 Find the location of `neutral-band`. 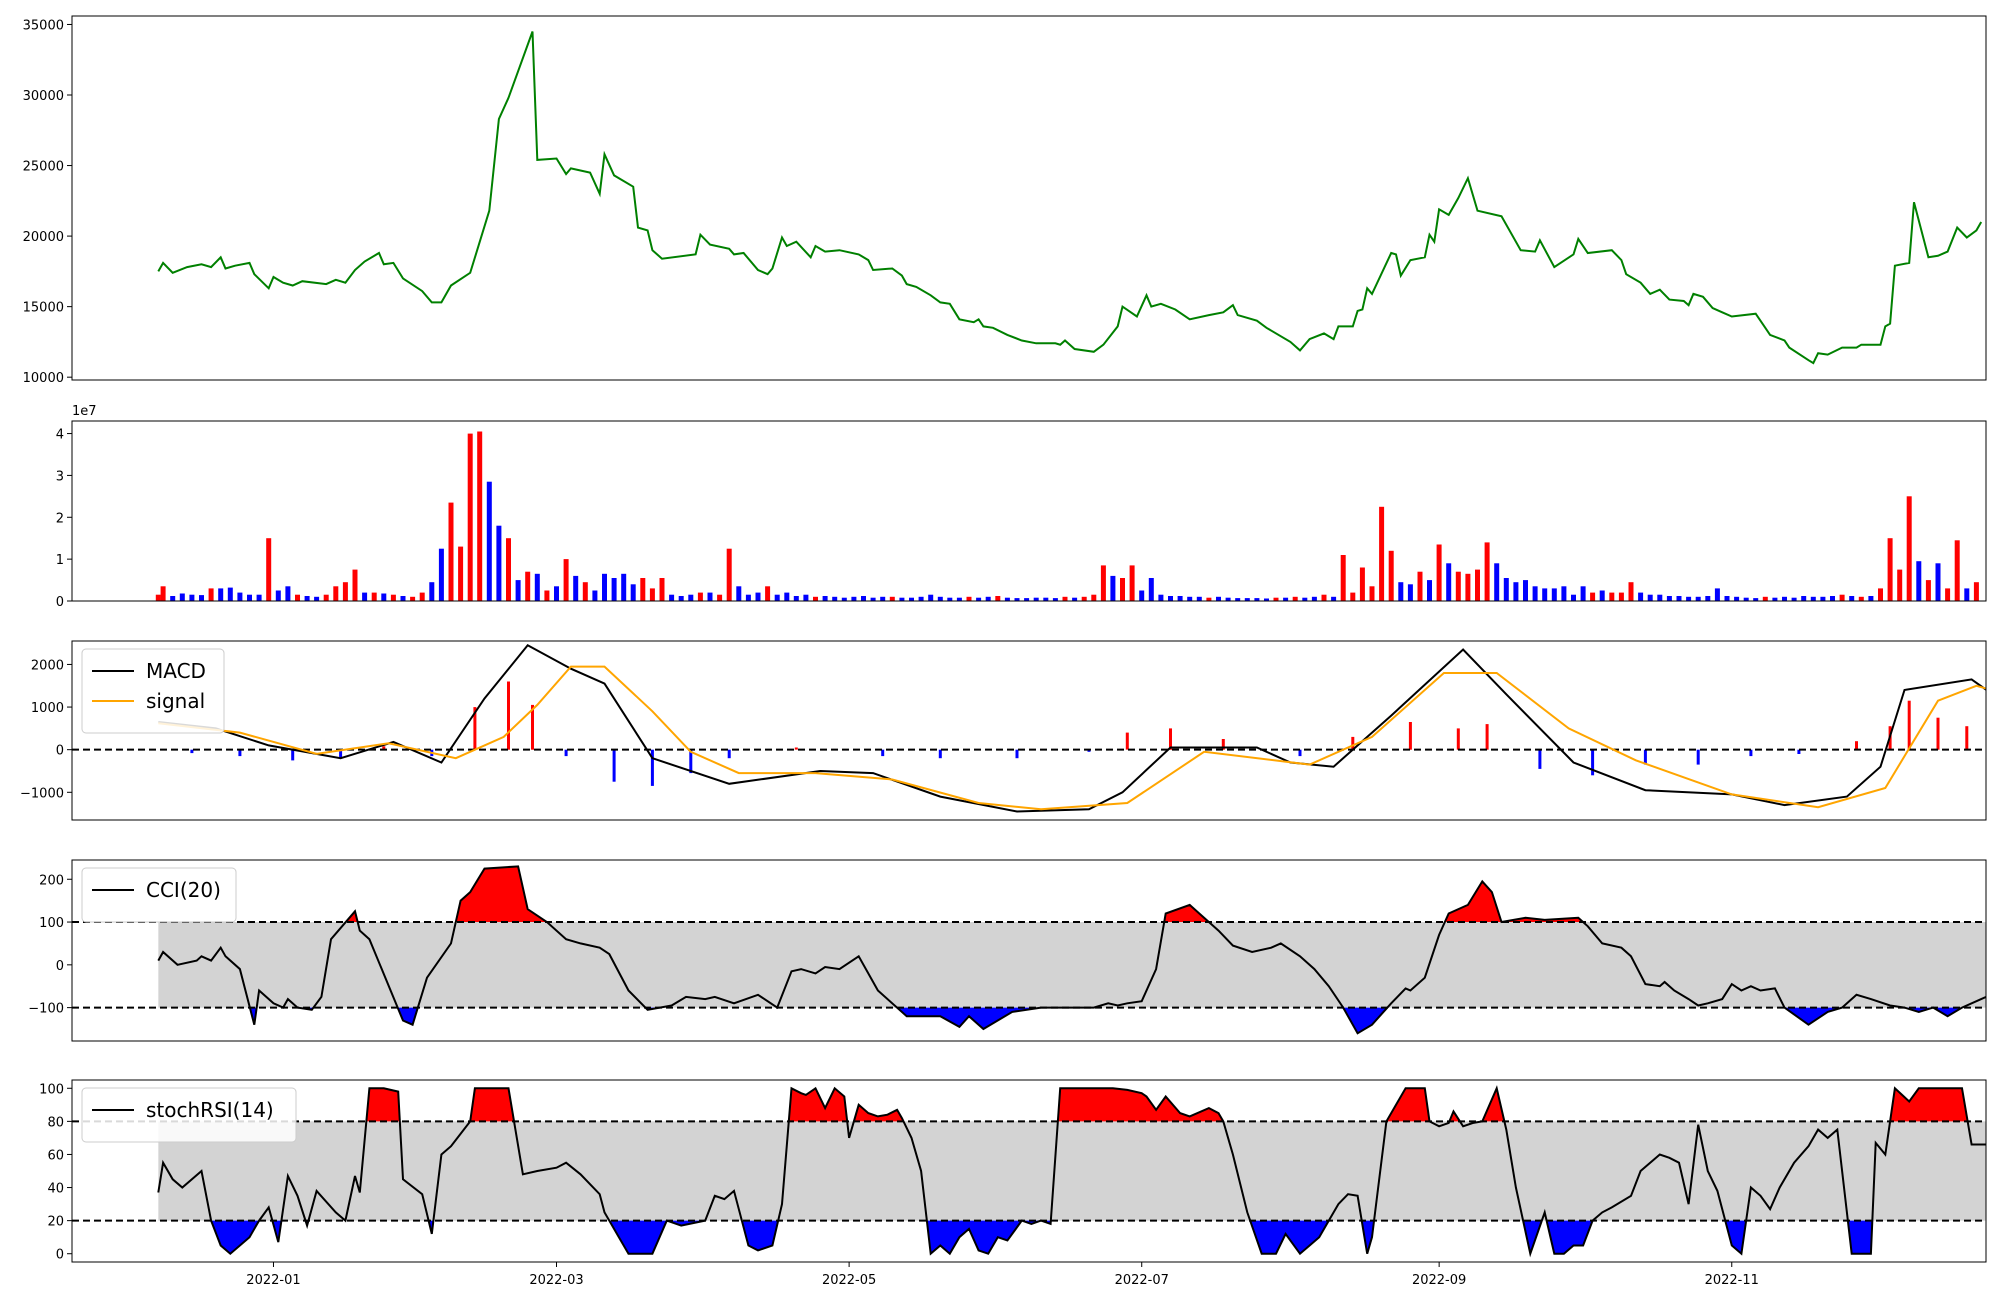

neutral-band is located at coordinates (1072, 965).